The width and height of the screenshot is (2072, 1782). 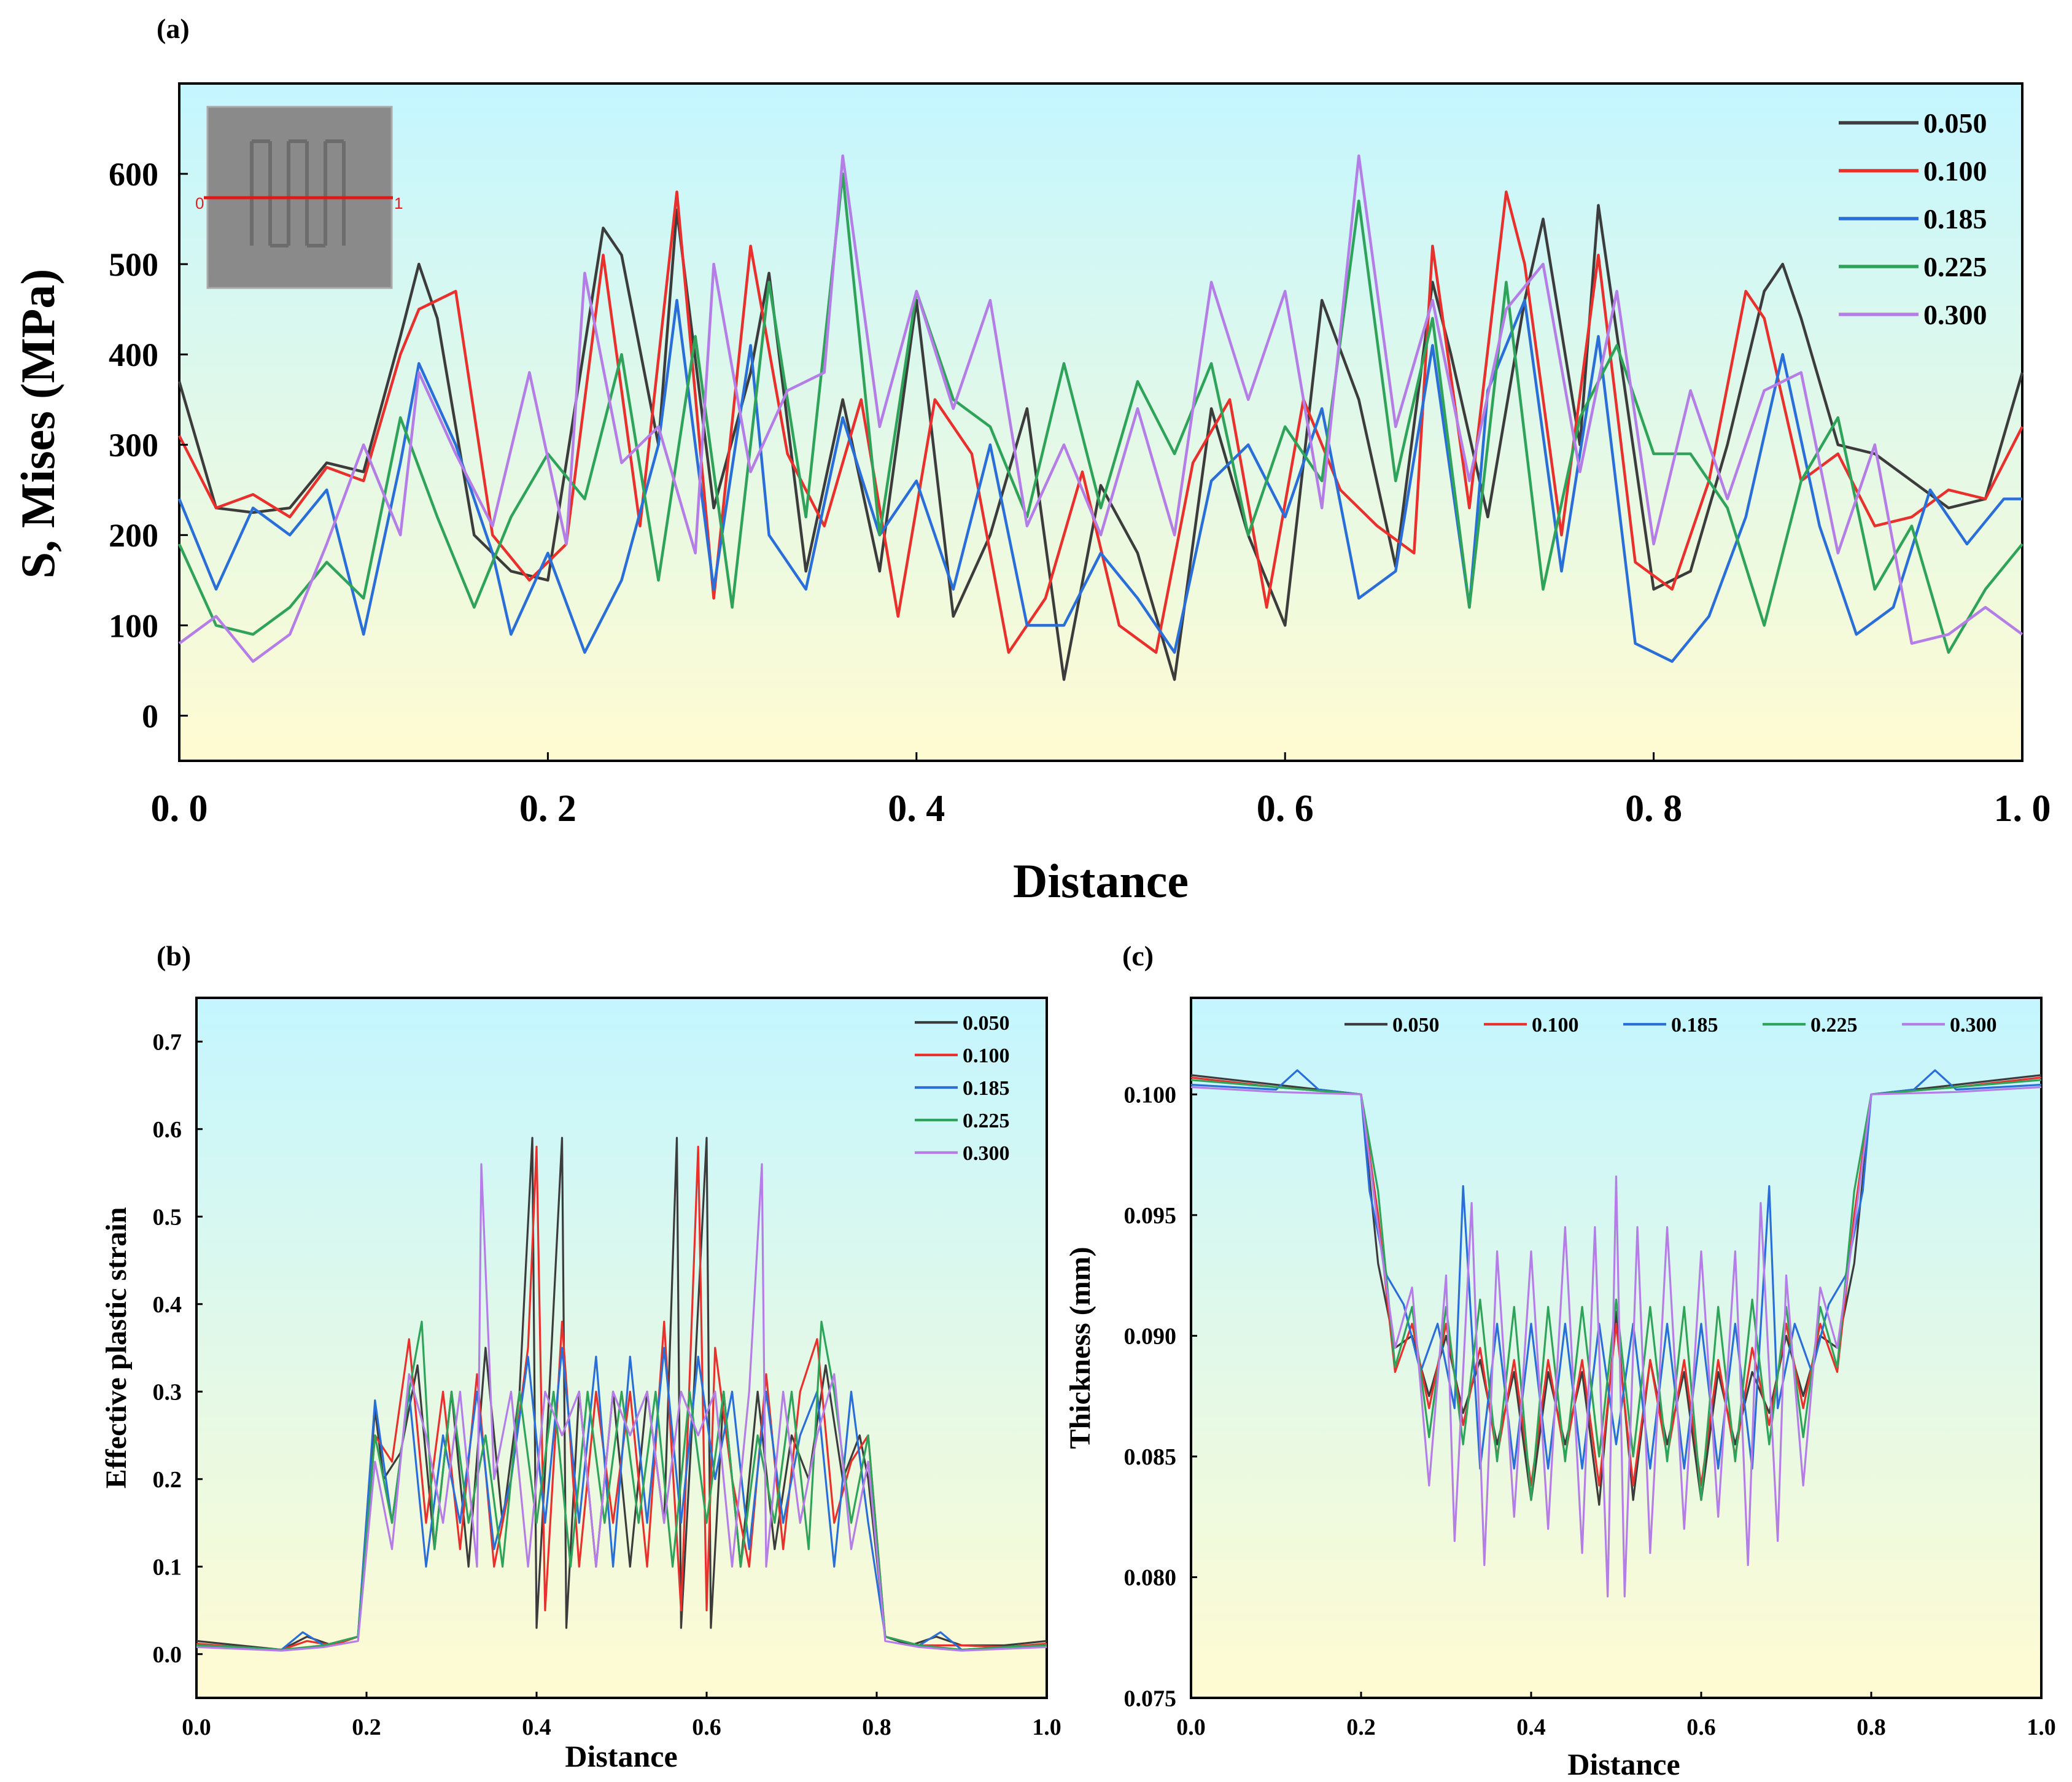 What do you see at coordinates (133, 446) in the screenshot?
I see `y-tick-label: 300` at bounding box center [133, 446].